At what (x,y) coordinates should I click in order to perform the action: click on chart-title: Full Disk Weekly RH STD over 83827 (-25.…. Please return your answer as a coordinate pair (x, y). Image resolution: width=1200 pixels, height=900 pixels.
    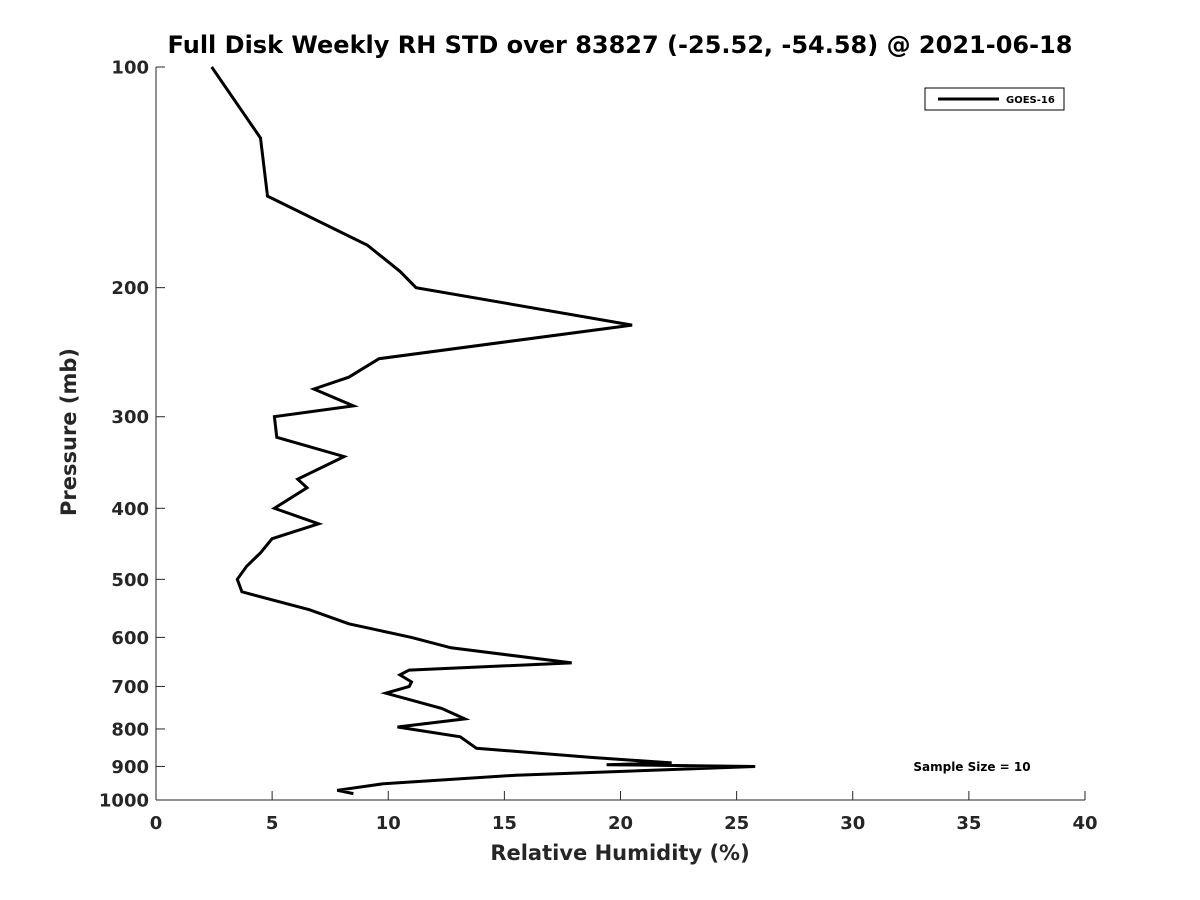
    Looking at the image, I should click on (620, 45).